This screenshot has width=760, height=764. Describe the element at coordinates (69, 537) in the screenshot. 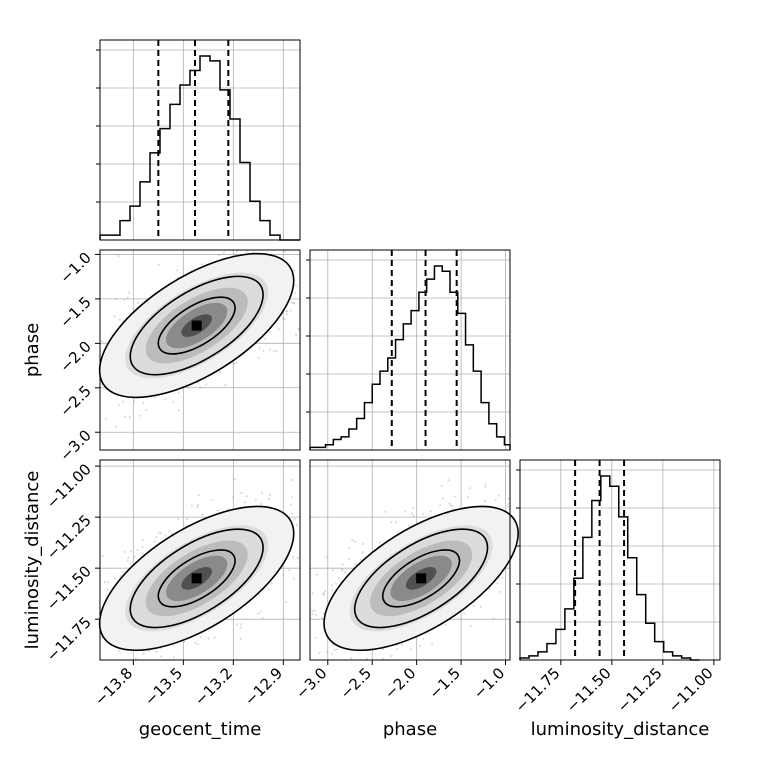

I see `y-tick-label-luminosity_distance: −11.25` at that location.